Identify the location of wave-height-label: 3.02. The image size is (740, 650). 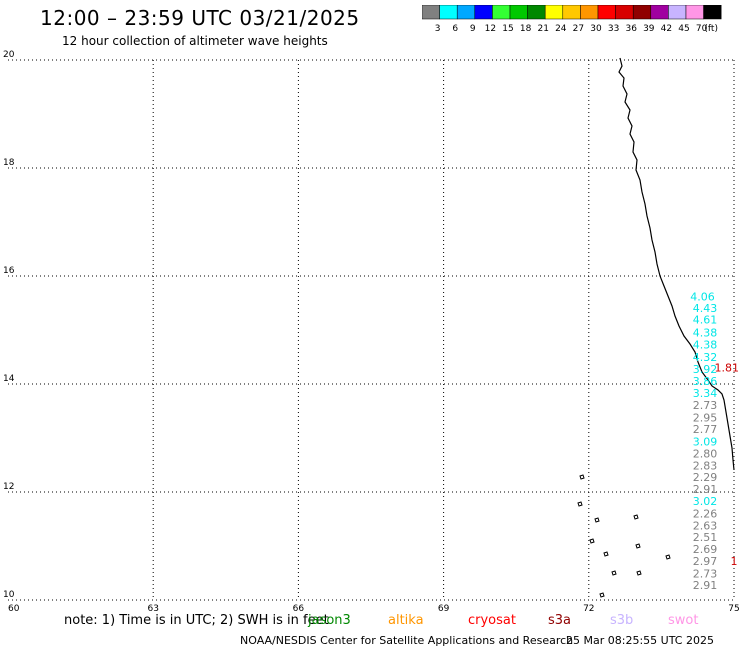
(705, 501).